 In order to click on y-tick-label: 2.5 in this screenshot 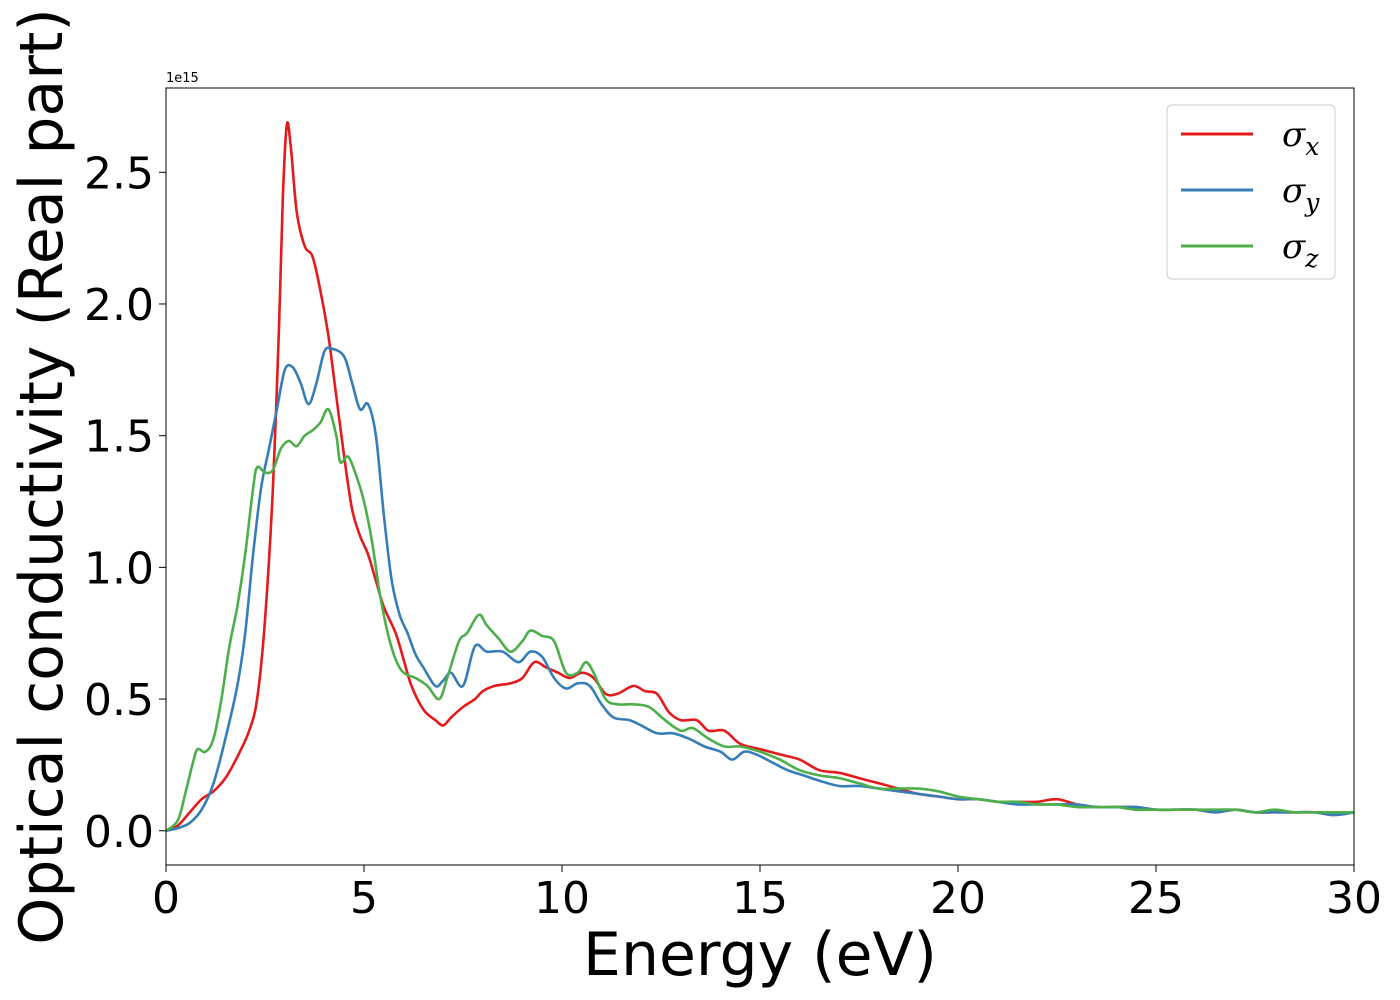, I will do `click(119, 173)`.